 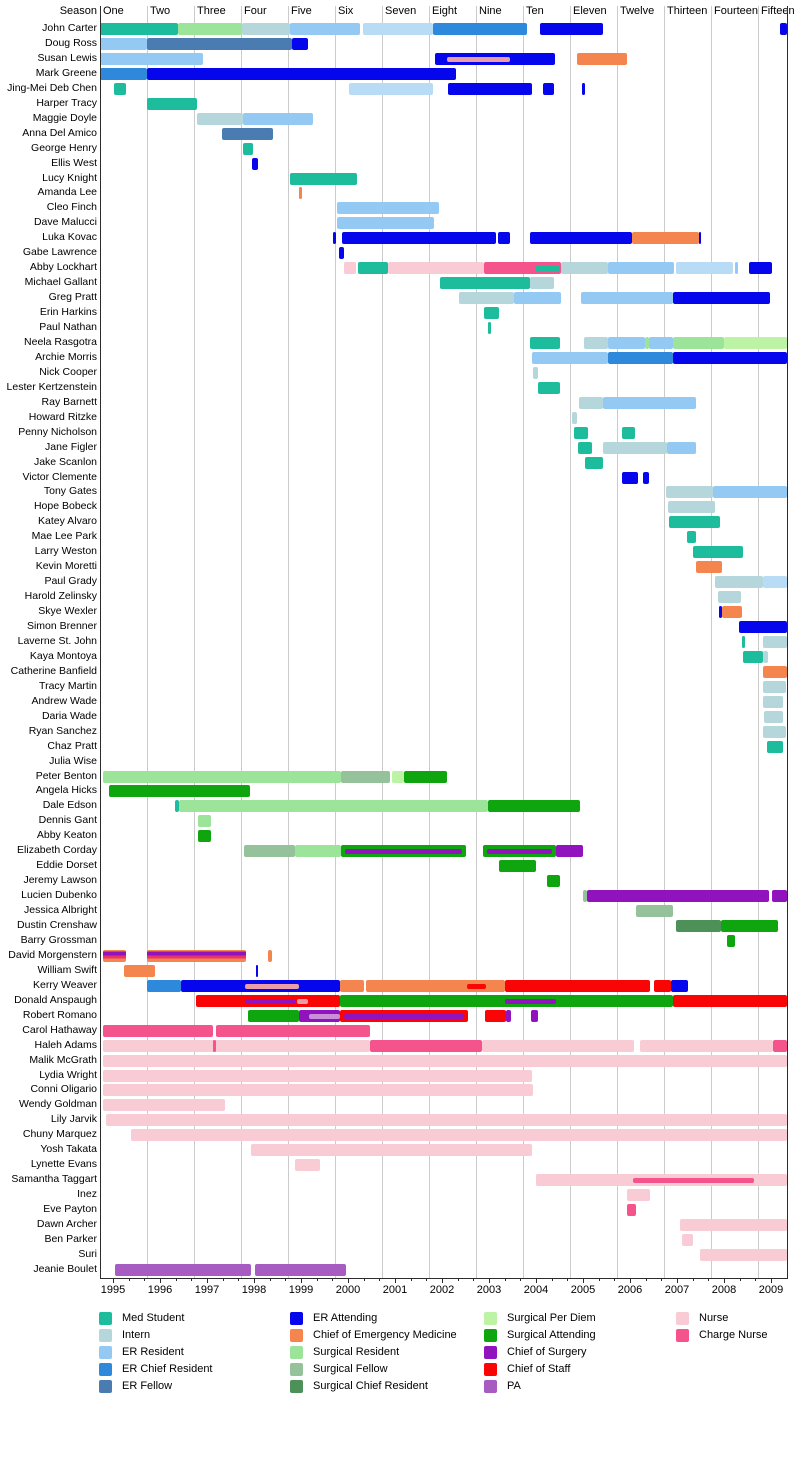 I want to click on row-label: Paul Nathan, so click(x=68, y=327).